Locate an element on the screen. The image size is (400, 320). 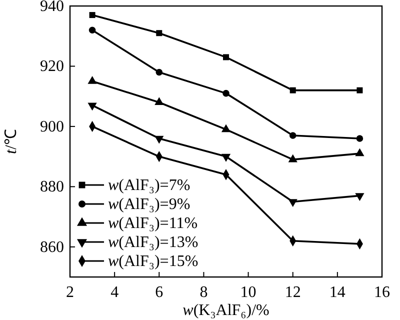
legend-label: w(AlF₃)=13% is located at coordinates (153, 242).